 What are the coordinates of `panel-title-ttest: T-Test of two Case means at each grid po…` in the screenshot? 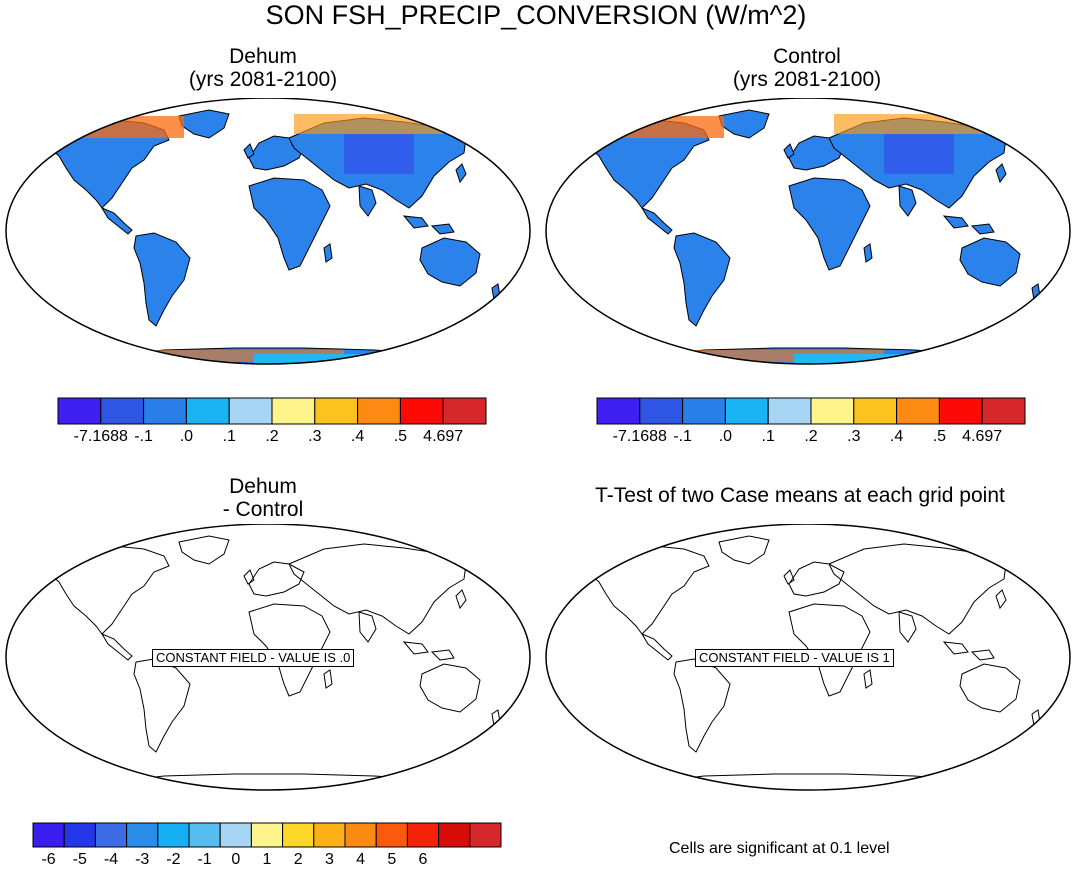 It's located at (800, 495).